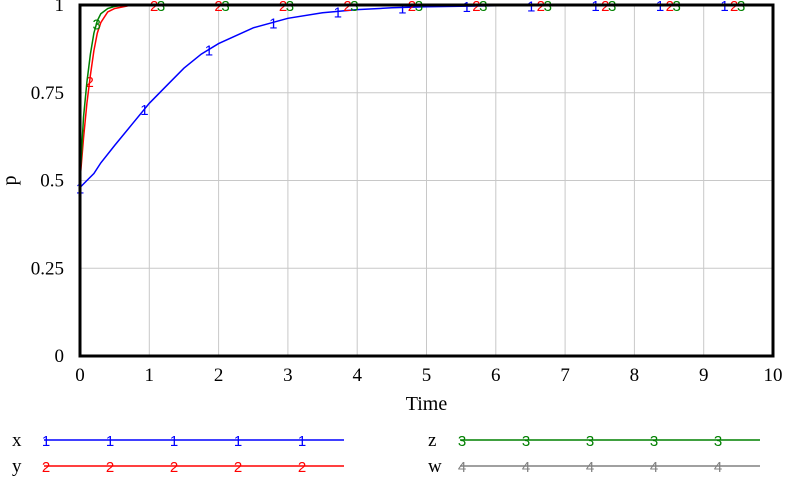 The height and width of the screenshot is (480, 785). What do you see at coordinates (288, 375) in the screenshot?
I see `x-tick-label: 3` at bounding box center [288, 375].